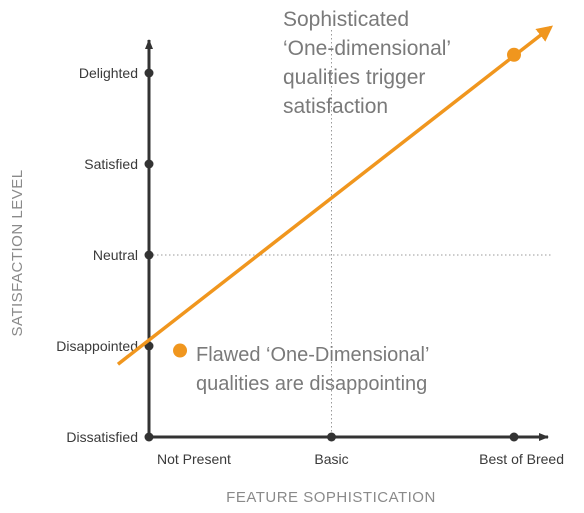  Describe the element at coordinates (194, 459) in the screenshot. I see `x-tick-label-not-present: Not Present` at that location.